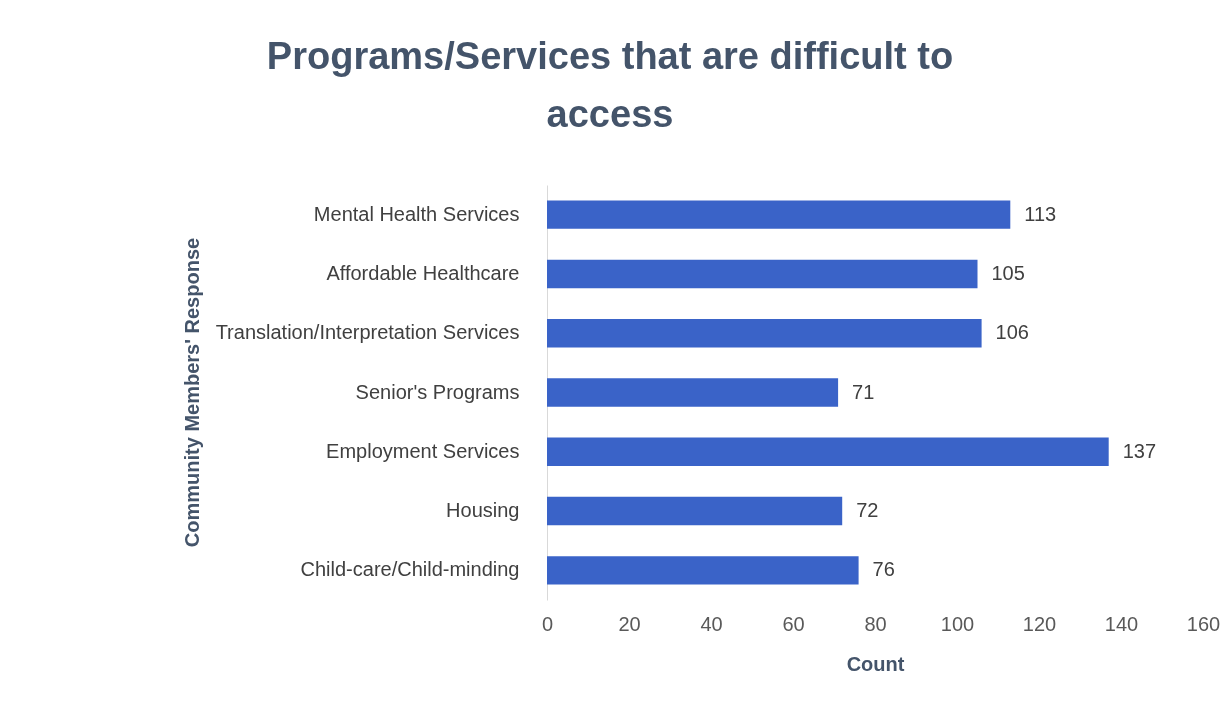 The height and width of the screenshot is (704, 1231). What do you see at coordinates (867, 510) in the screenshot?
I see `data-label: 72` at bounding box center [867, 510].